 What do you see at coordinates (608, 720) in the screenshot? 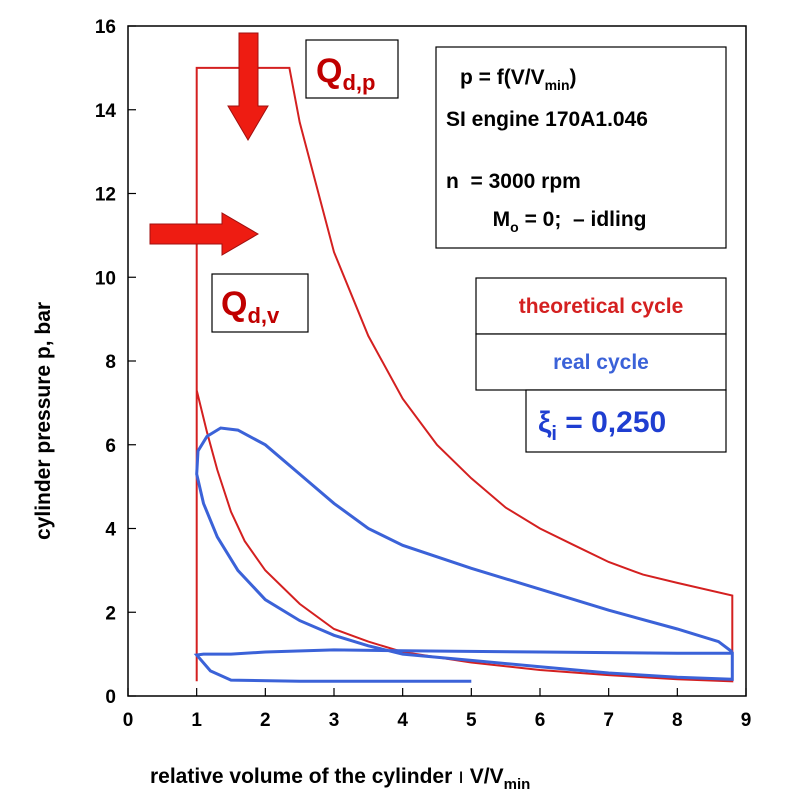
I see `x-tick-label: 7` at bounding box center [608, 720].